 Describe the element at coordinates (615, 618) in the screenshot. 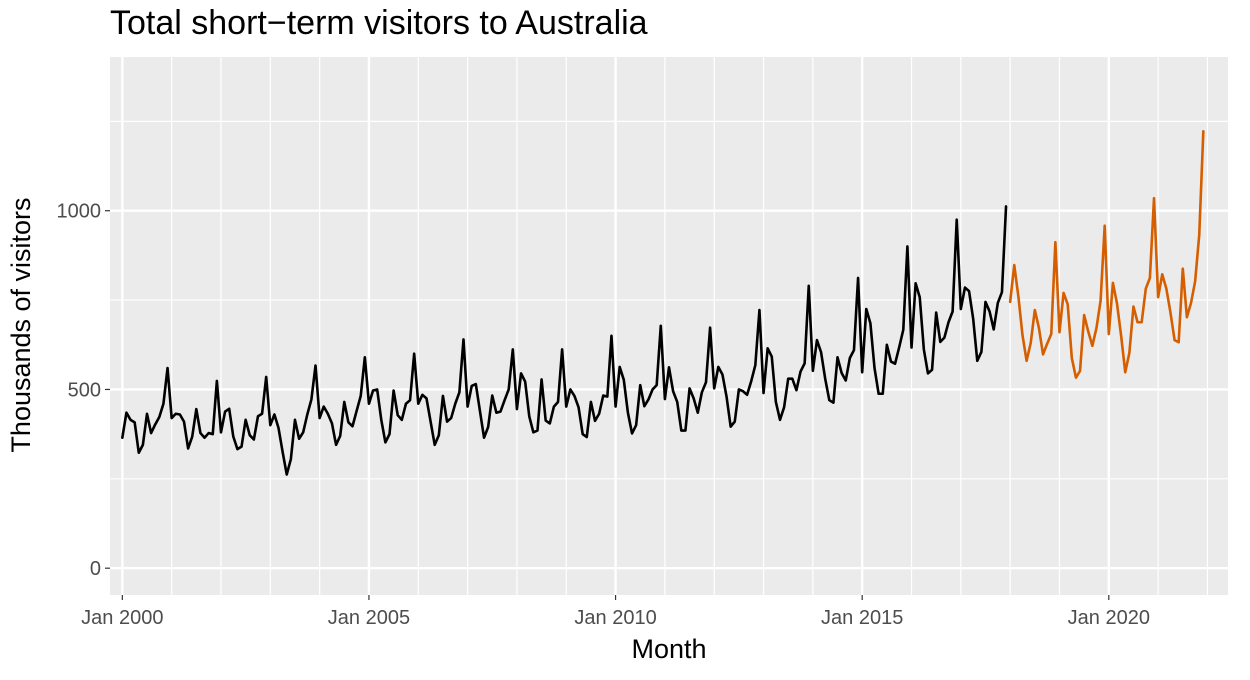

I see `x-tick-label: Jan 2010` at that location.